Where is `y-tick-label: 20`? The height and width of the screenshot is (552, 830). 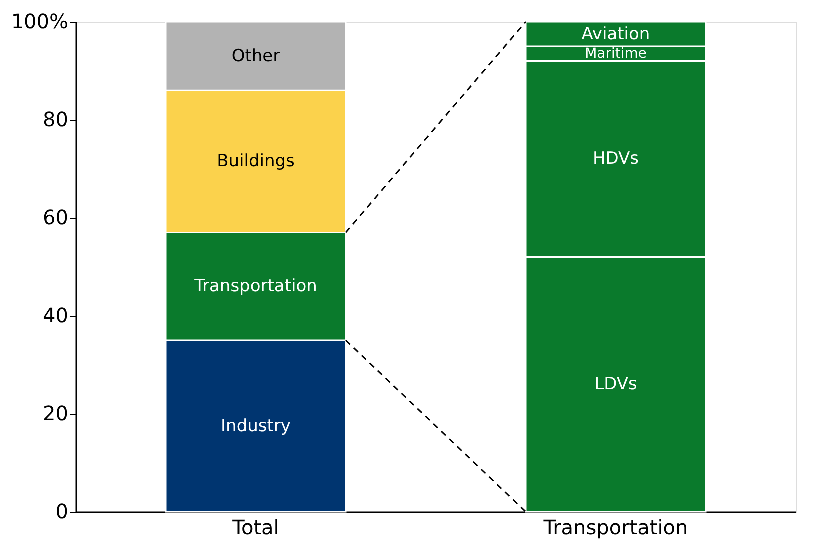 y-tick-label: 20 is located at coordinates (55, 414).